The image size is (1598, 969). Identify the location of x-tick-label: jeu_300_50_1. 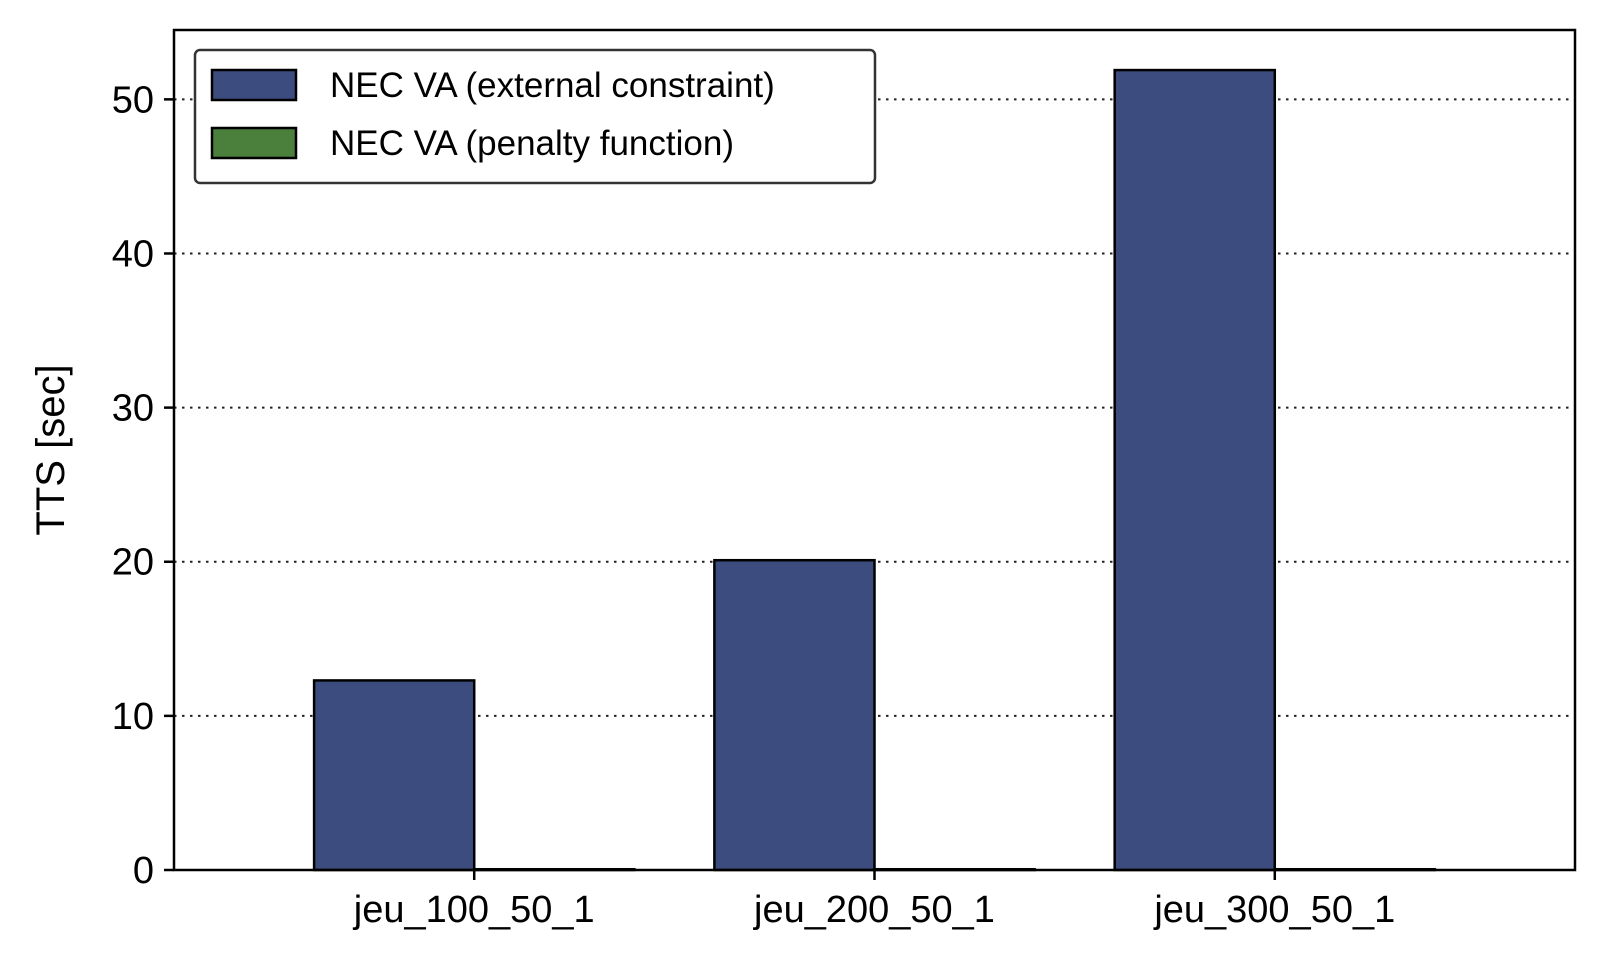
(1274, 910).